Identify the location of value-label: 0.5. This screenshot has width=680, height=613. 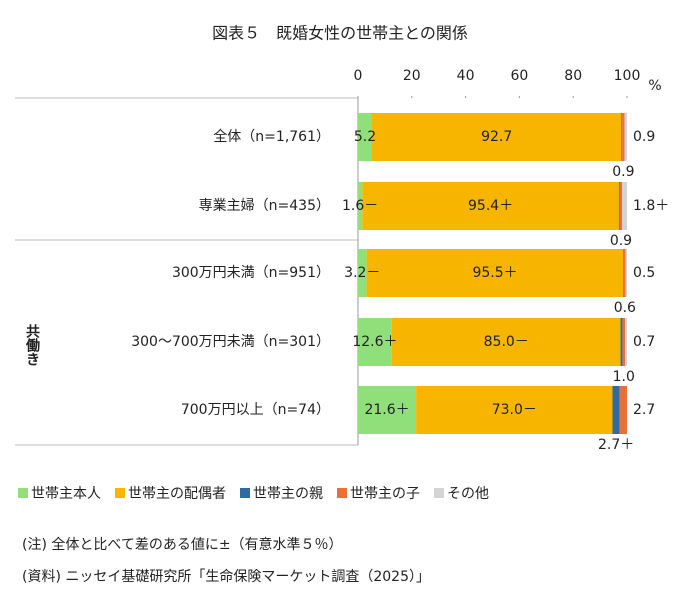
(644, 273).